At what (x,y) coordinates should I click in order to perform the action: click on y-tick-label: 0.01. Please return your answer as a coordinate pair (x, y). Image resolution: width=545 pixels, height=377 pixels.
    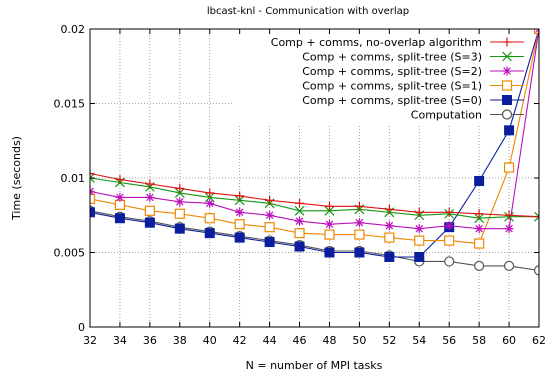
    Looking at the image, I should click on (73, 178).